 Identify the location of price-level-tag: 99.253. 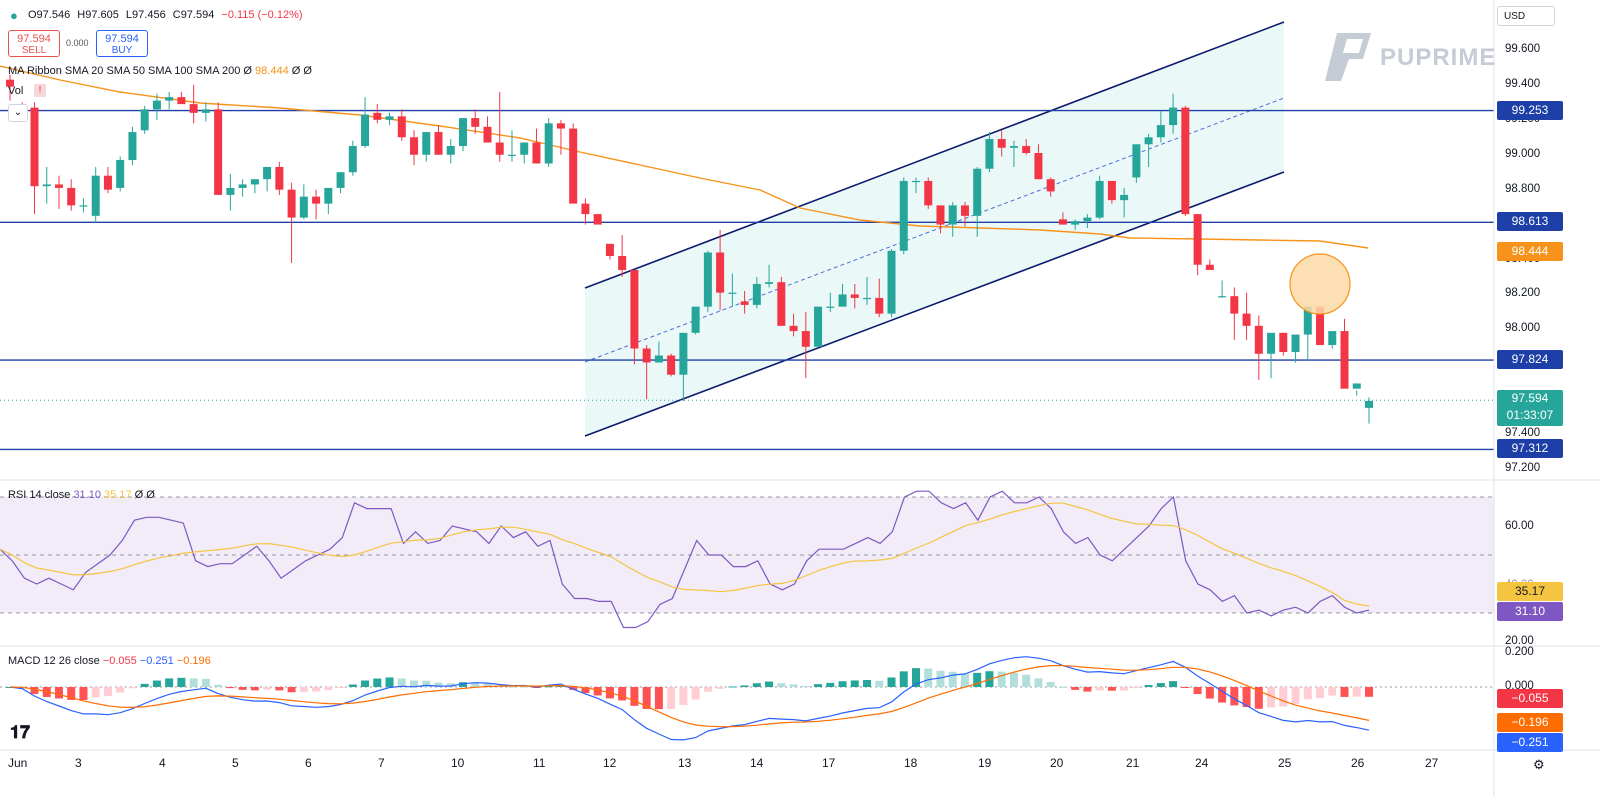
(1530, 110).